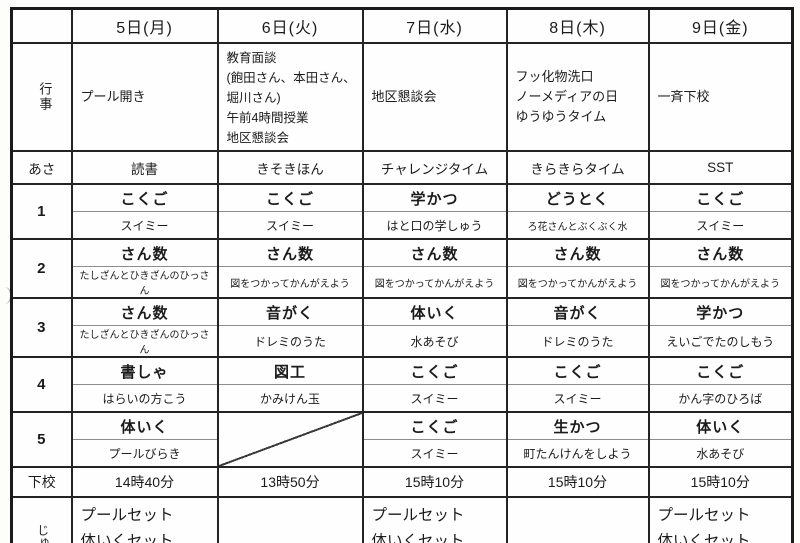 This screenshot has height=543, width=800. I want to click on content-cell: はと口の学しゅう, so click(434, 225).